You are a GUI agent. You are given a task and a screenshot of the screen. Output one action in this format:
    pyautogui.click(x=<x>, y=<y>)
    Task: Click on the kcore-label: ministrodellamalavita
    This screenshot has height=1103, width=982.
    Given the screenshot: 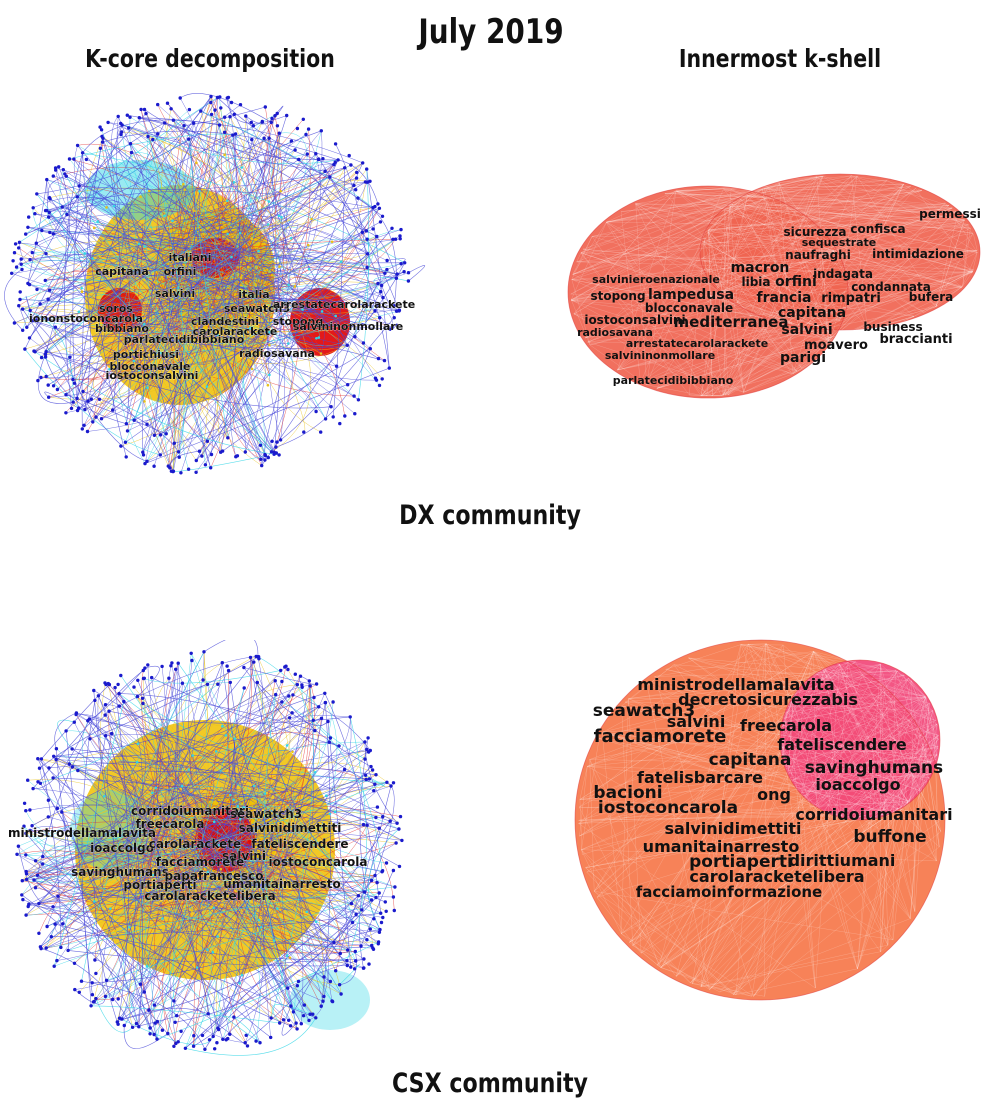 What is the action you would take?
    pyautogui.click(x=82, y=833)
    